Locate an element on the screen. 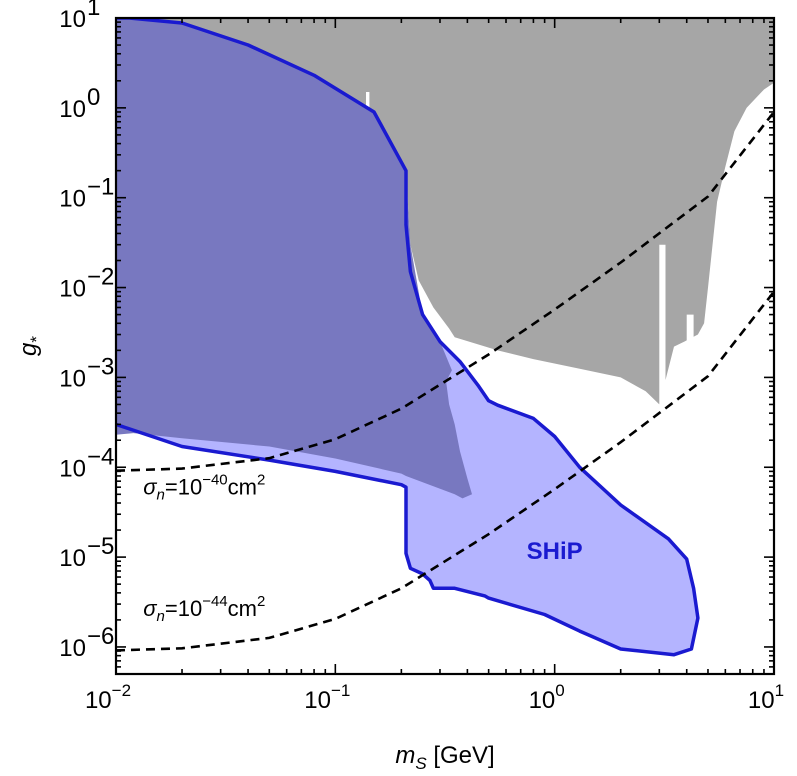 This screenshot has width=797, height=776. sigma-label: σn=10−40cm2 is located at coordinates (204, 487).